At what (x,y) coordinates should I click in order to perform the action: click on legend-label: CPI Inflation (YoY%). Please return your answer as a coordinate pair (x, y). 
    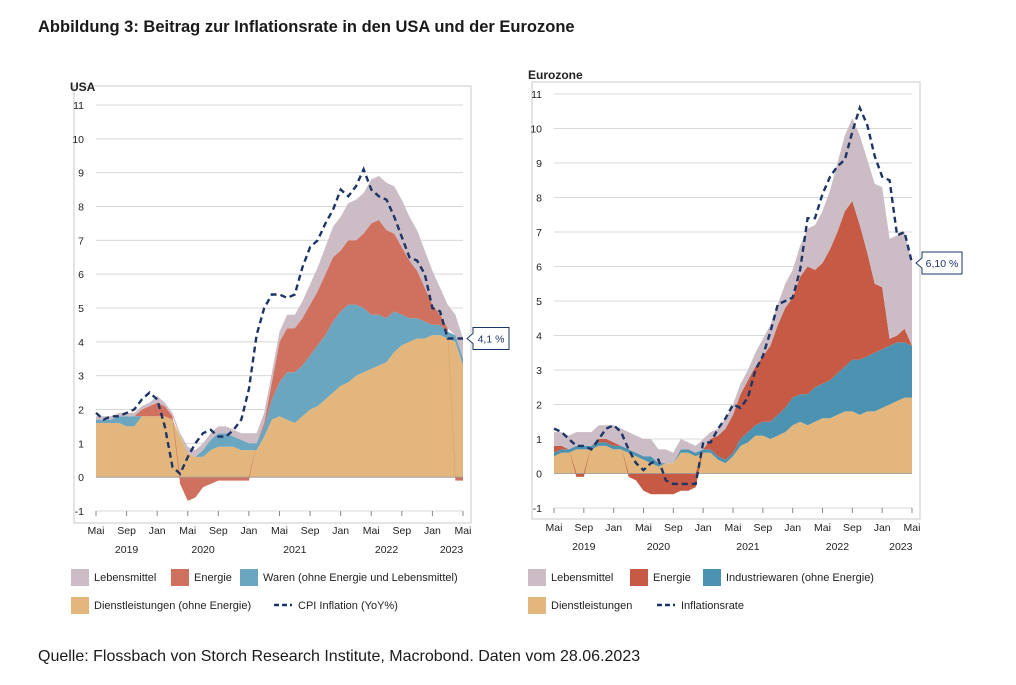
    Looking at the image, I should click on (348, 606).